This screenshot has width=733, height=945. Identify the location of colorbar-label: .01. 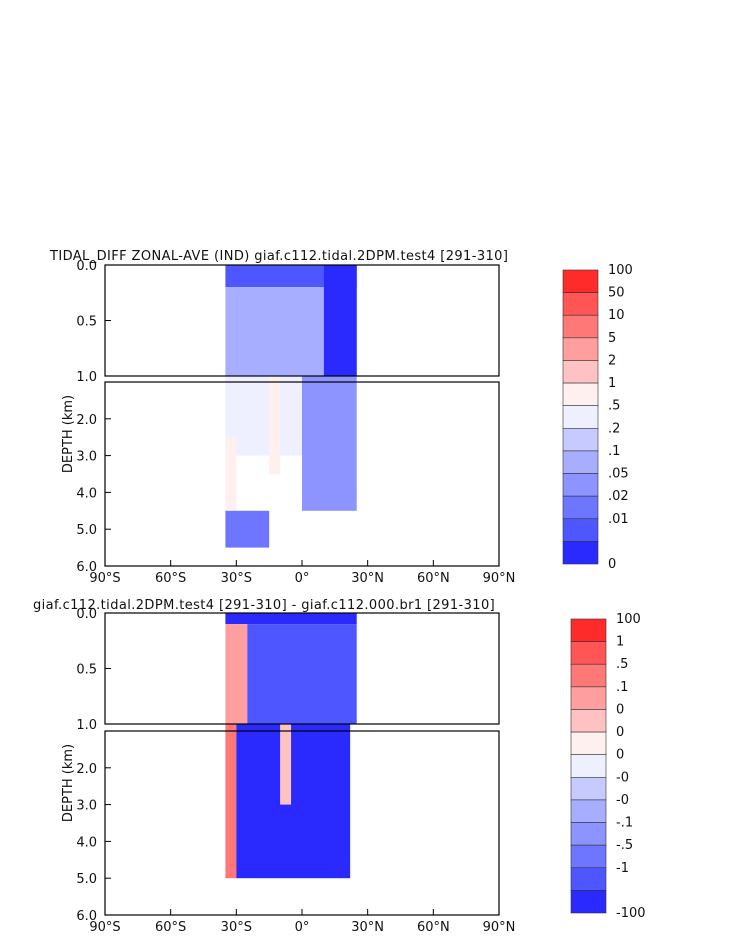
(618, 519).